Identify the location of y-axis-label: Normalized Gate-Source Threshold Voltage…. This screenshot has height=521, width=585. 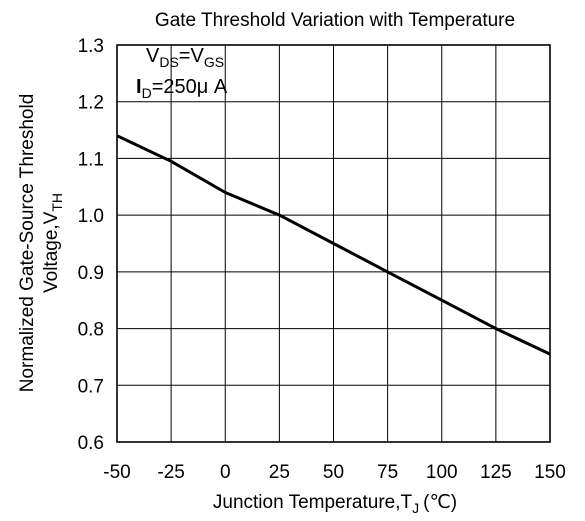
(41, 243).